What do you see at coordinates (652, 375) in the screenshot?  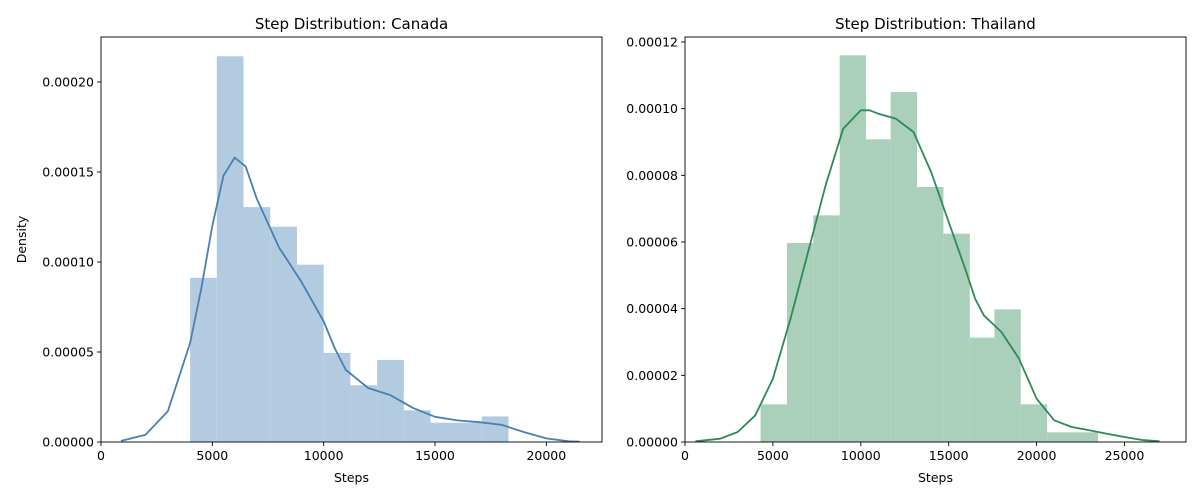 I see `y-tick-label: 0.00002` at bounding box center [652, 375].